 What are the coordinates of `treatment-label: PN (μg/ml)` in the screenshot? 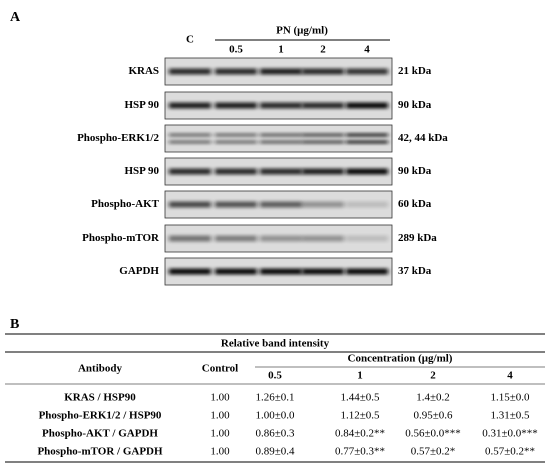 It's located at (302, 31).